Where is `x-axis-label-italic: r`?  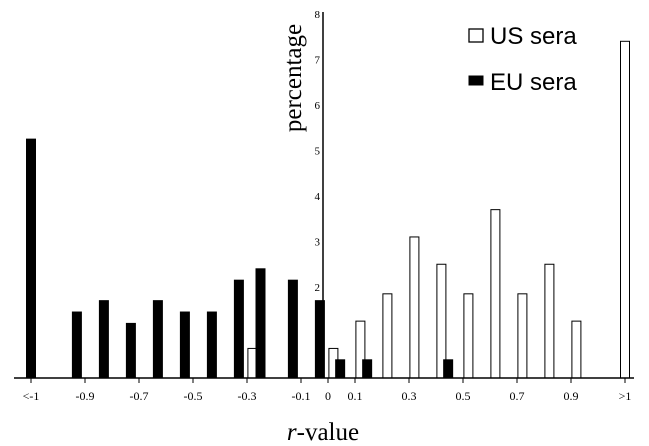
x-axis-label-italic: r is located at coordinates (292, 432).